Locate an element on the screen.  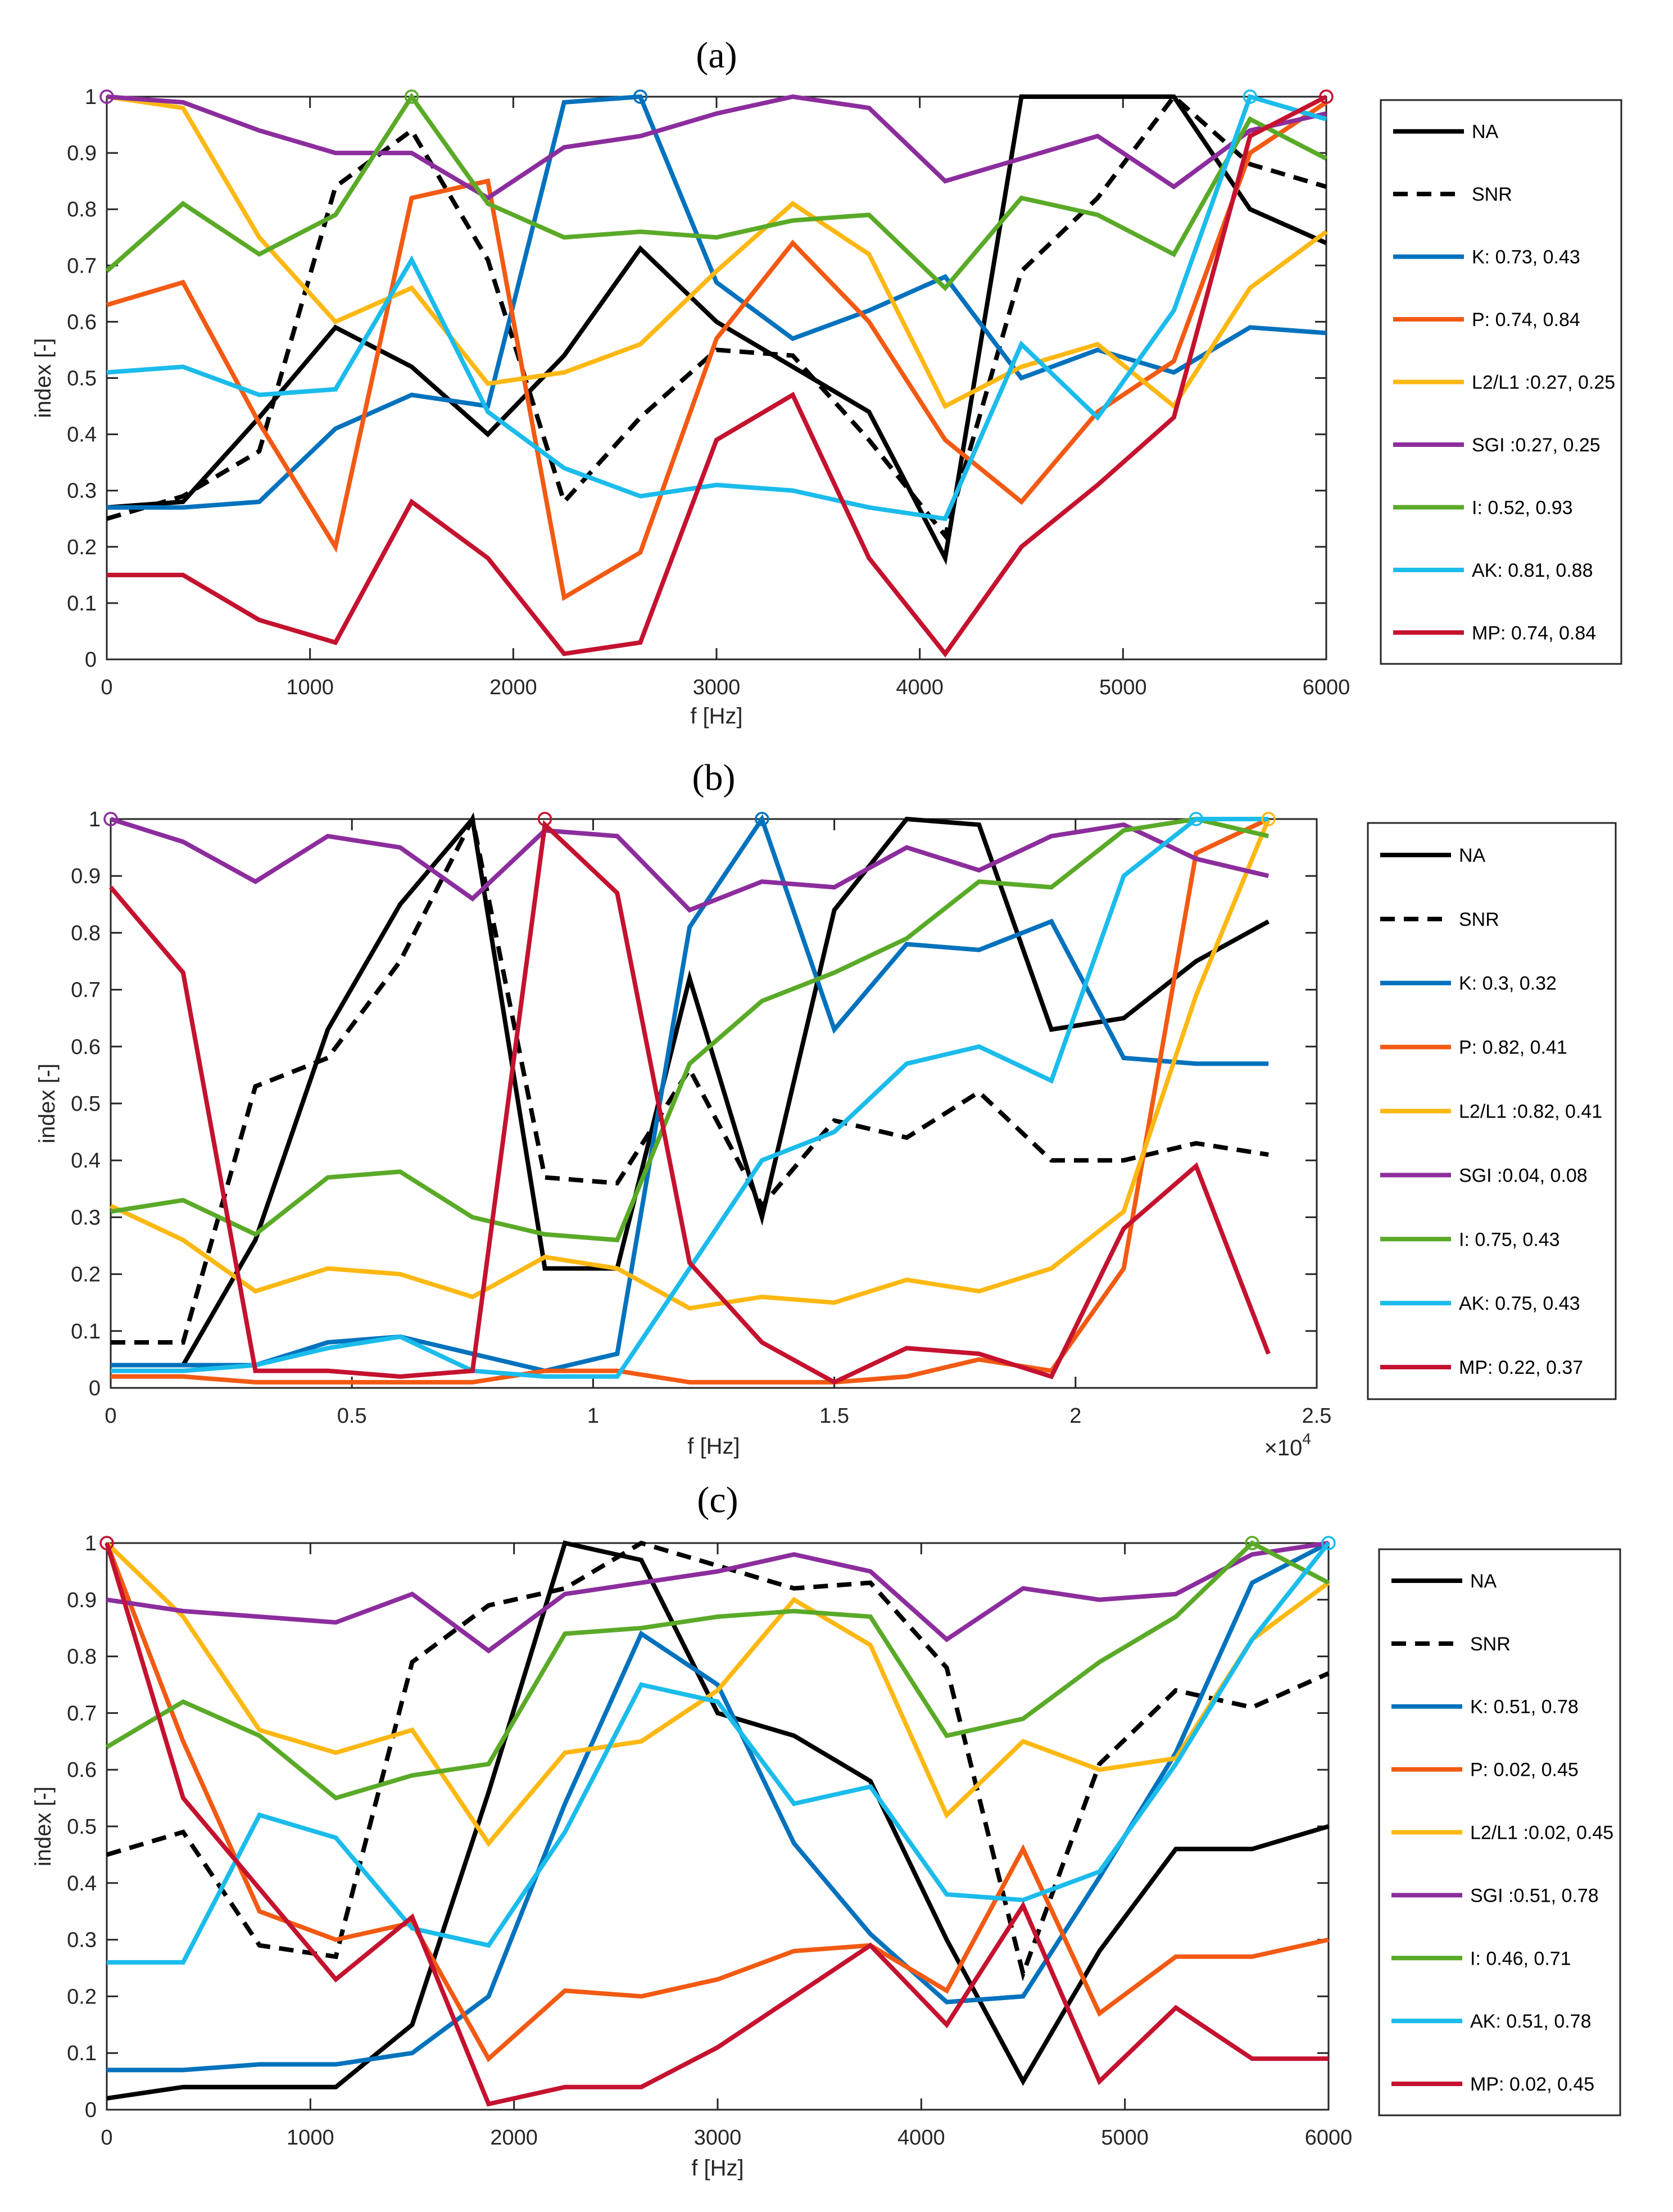
x-exponent-base: ×10 is located at coordinates (1283, 1448).